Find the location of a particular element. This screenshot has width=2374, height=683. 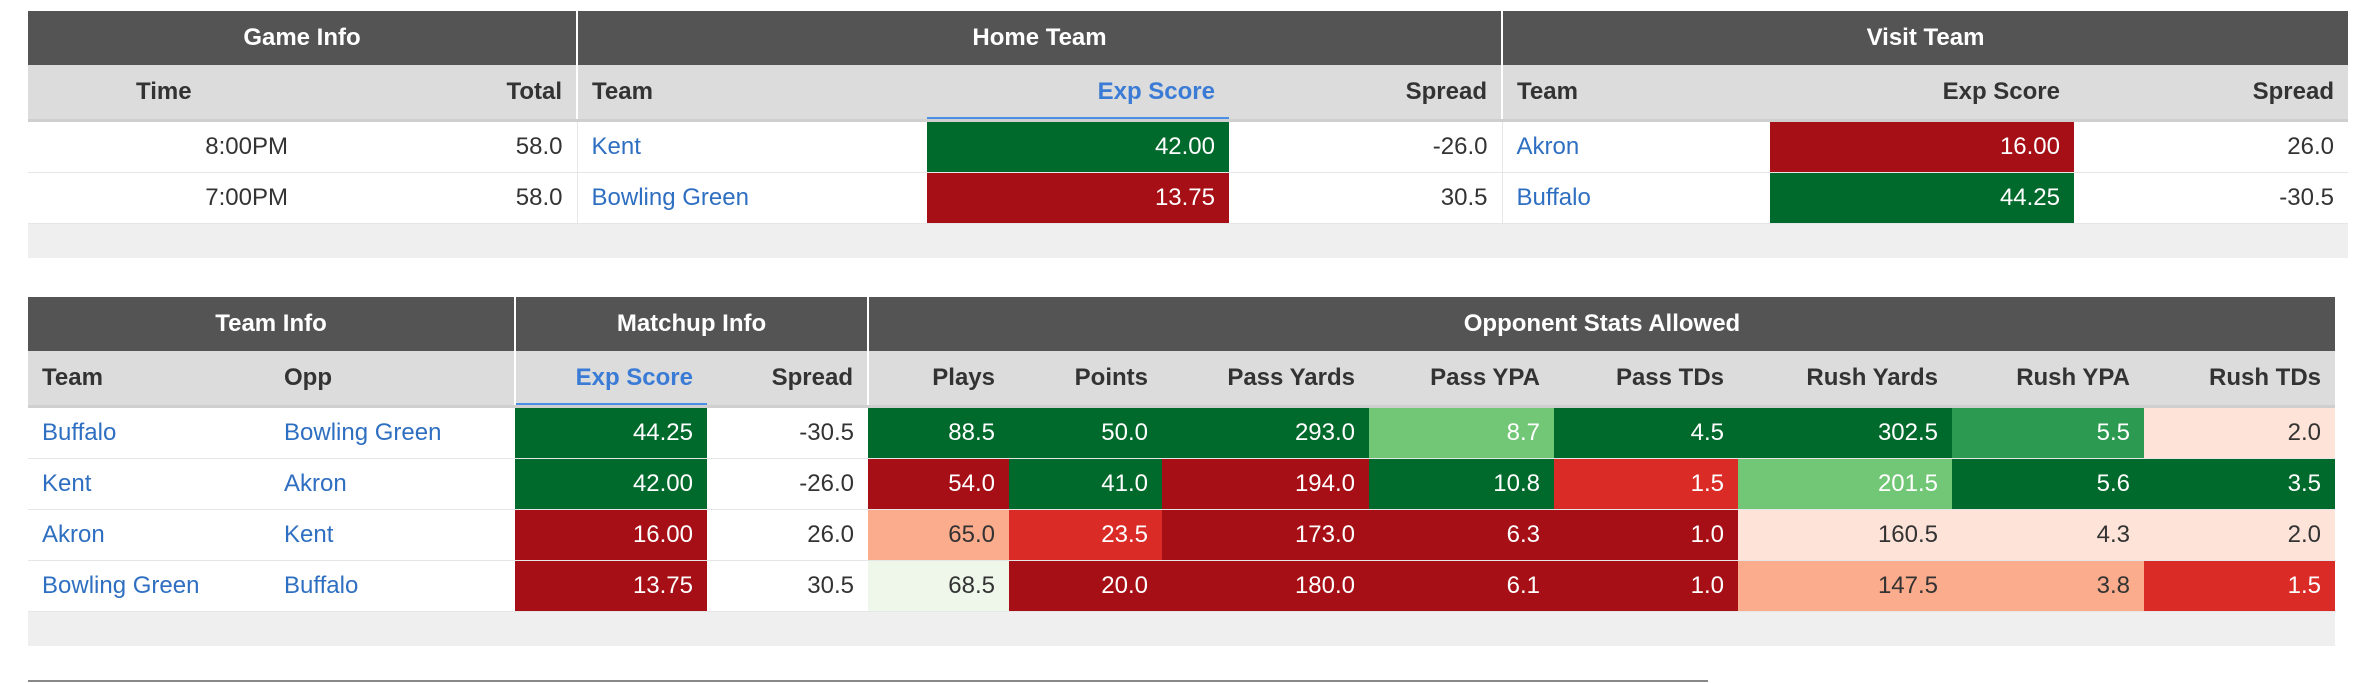

col-header-exp-score: Exp Score is located at coordinates (611, 379).